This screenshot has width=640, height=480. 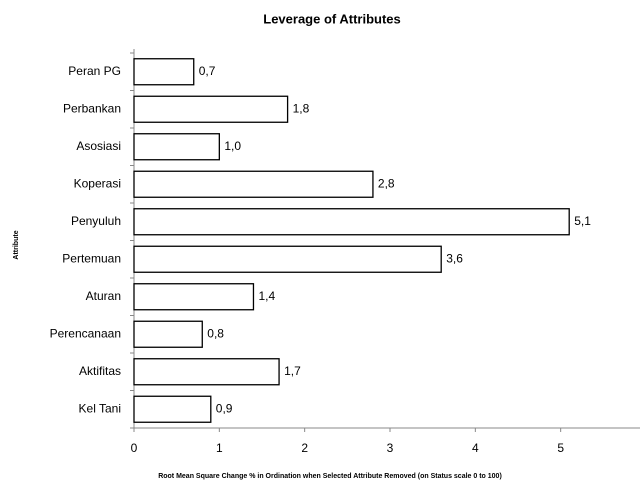 I want to click on value-label: 0,7, so click(x=207, y=71).